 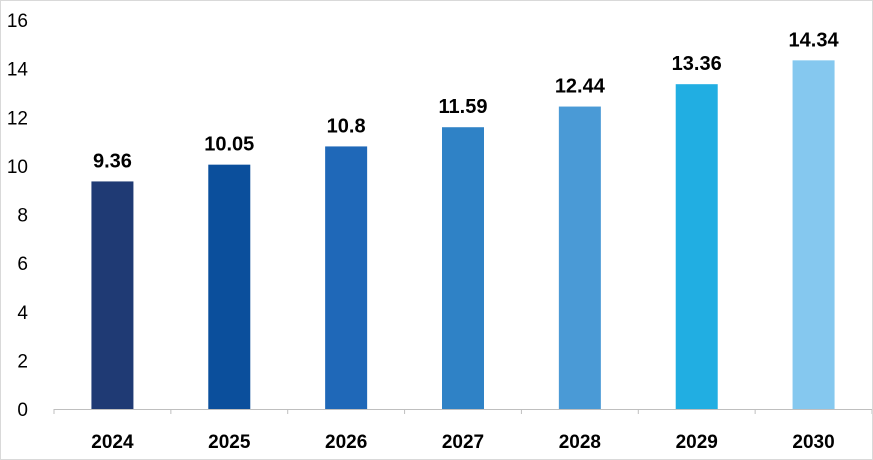 I want to click on y-tick-label: 16, so click(x=17, y=21).